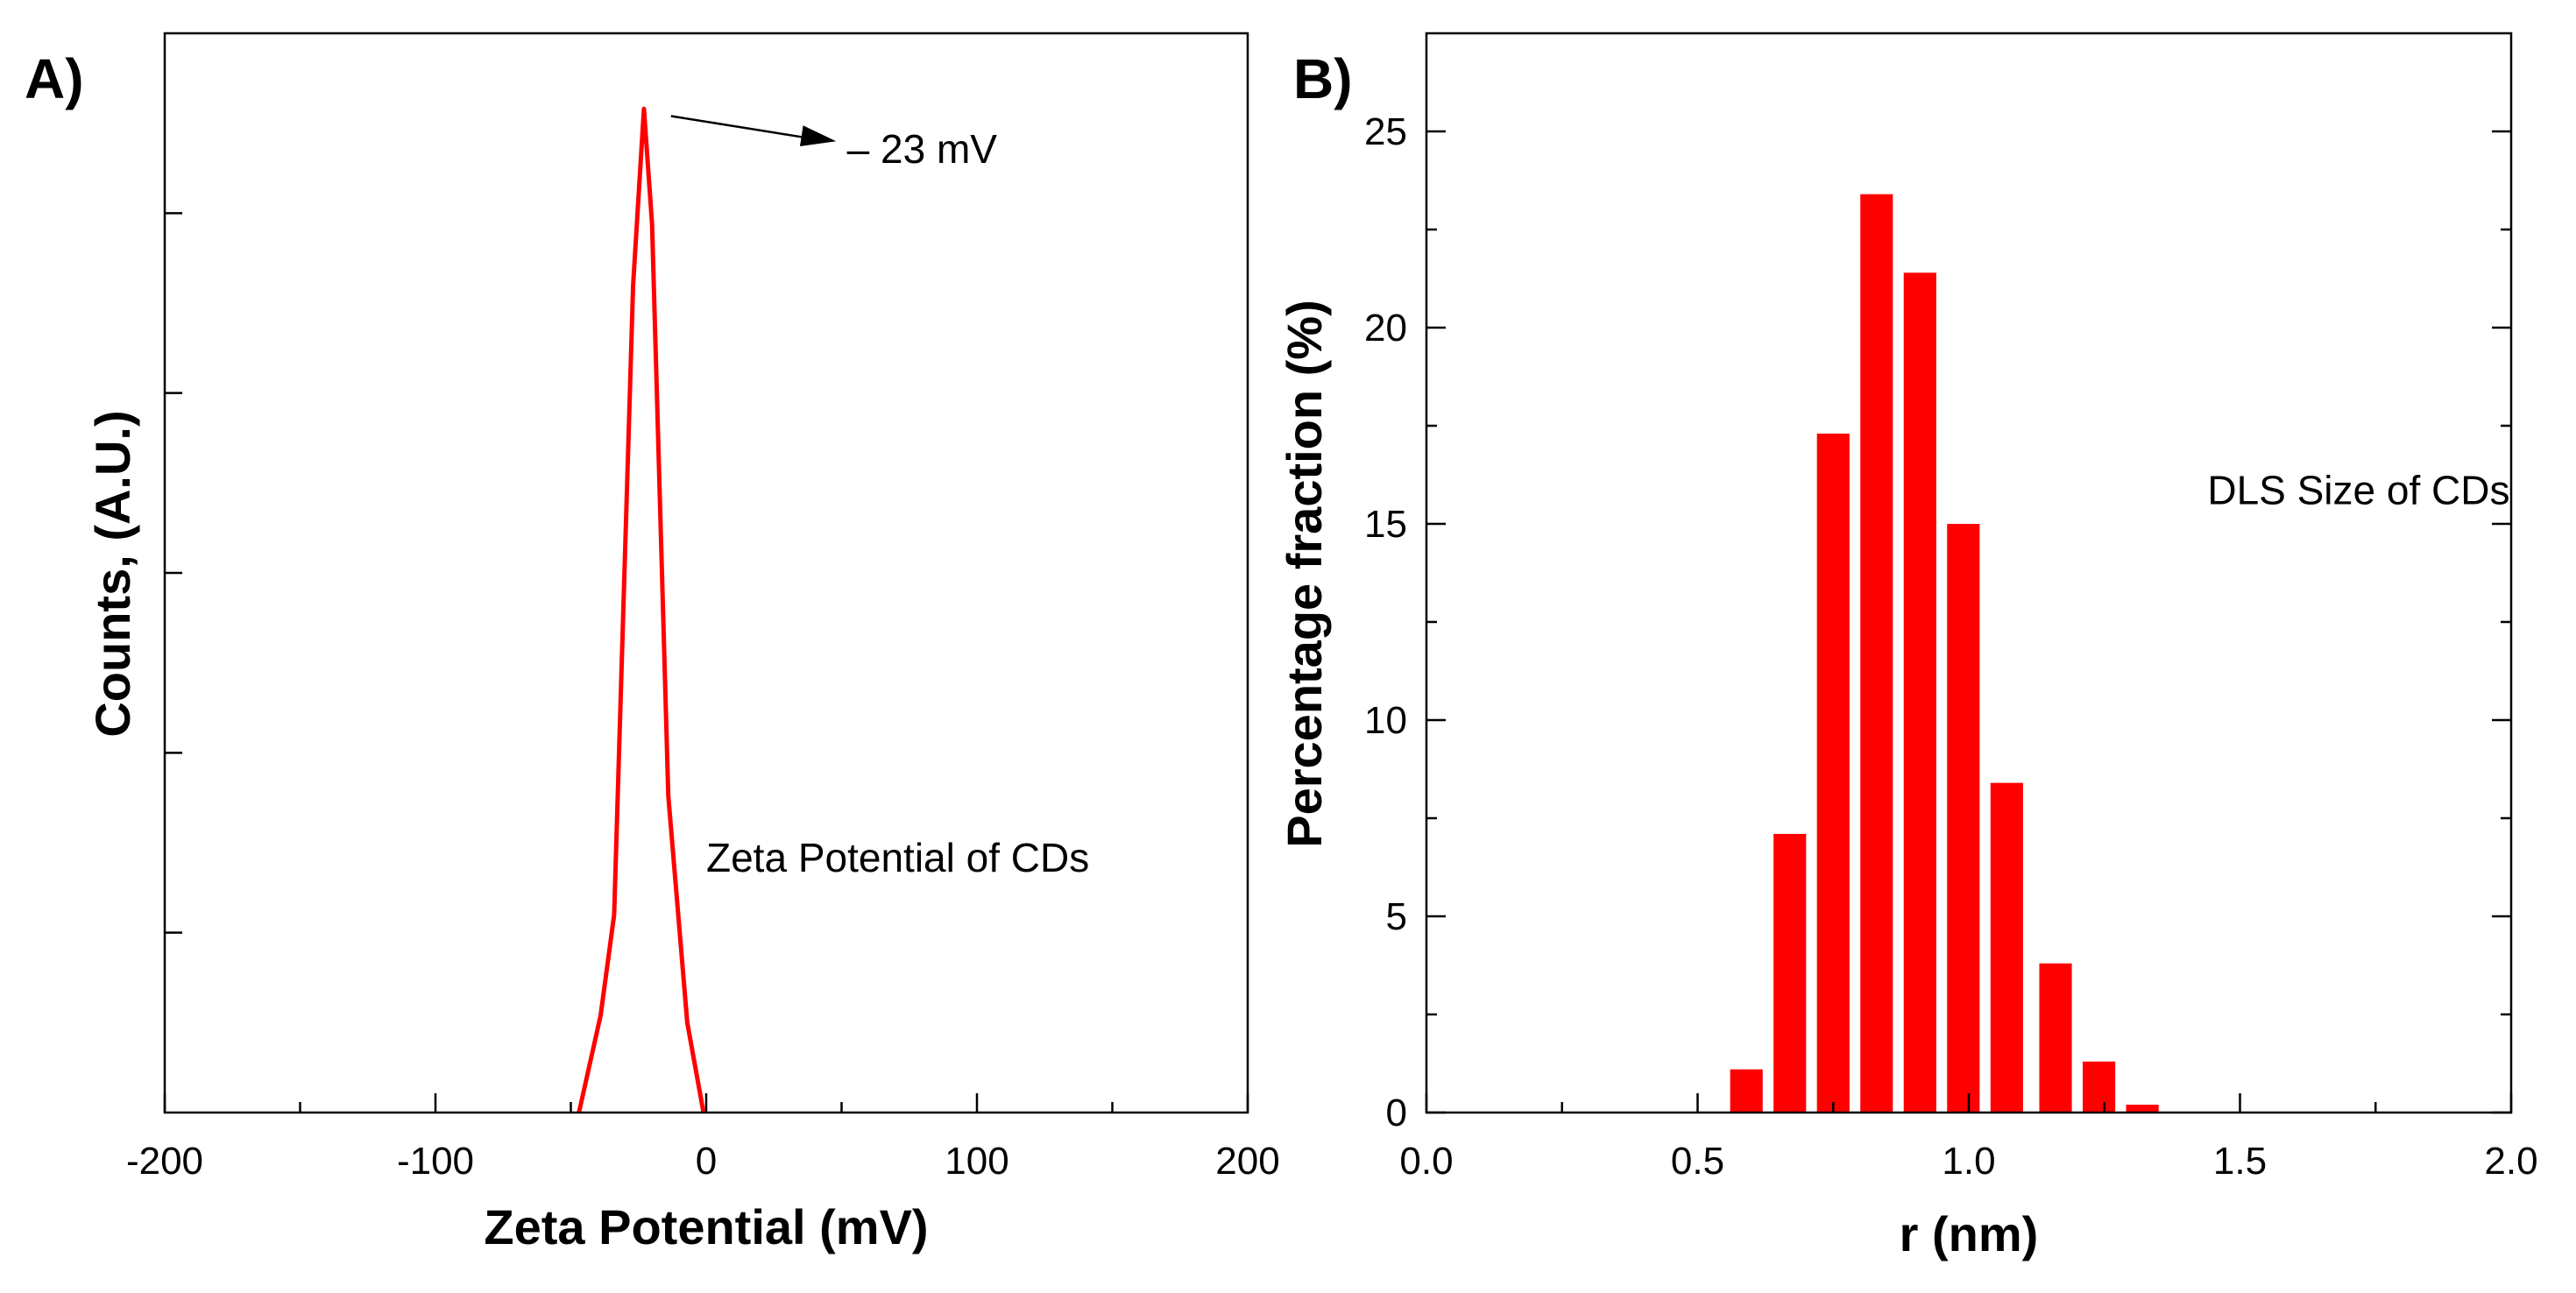  I want to click on panel-b-y-tick-label: 15, so click(1385, 524).